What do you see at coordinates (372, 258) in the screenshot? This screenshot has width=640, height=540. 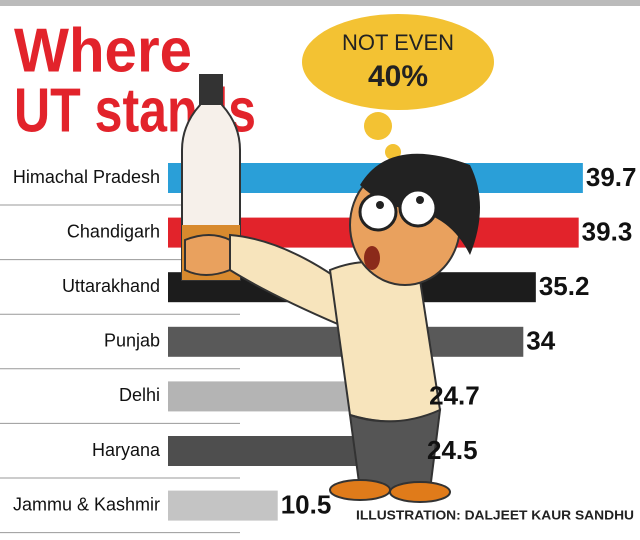 I see `mouth` at bounding box center [372, 258].